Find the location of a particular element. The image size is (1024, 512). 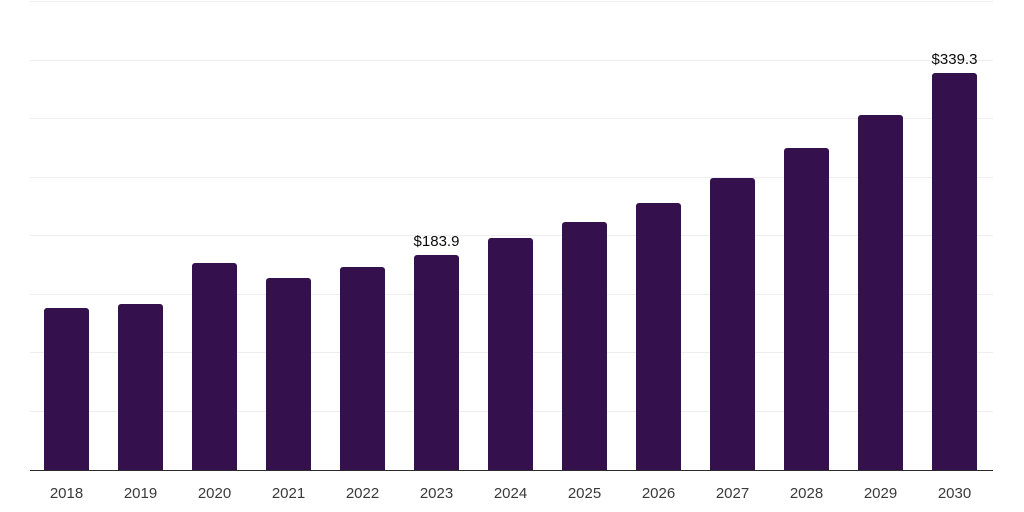

x-tick-2023: 2023 is located at coordinates (436, 493).